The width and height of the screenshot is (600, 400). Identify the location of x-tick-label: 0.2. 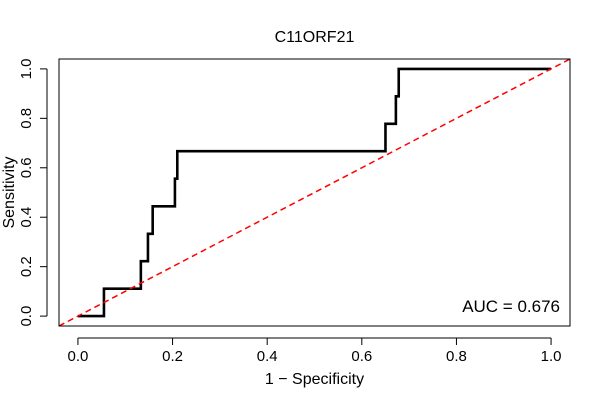
(172, 356).